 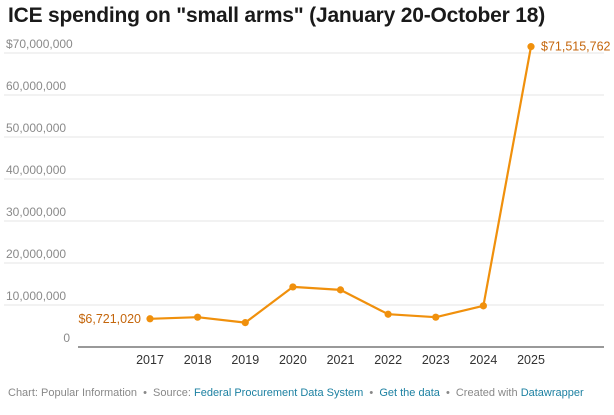 I want to click on data-point-2019, so click(x=245, y=323).